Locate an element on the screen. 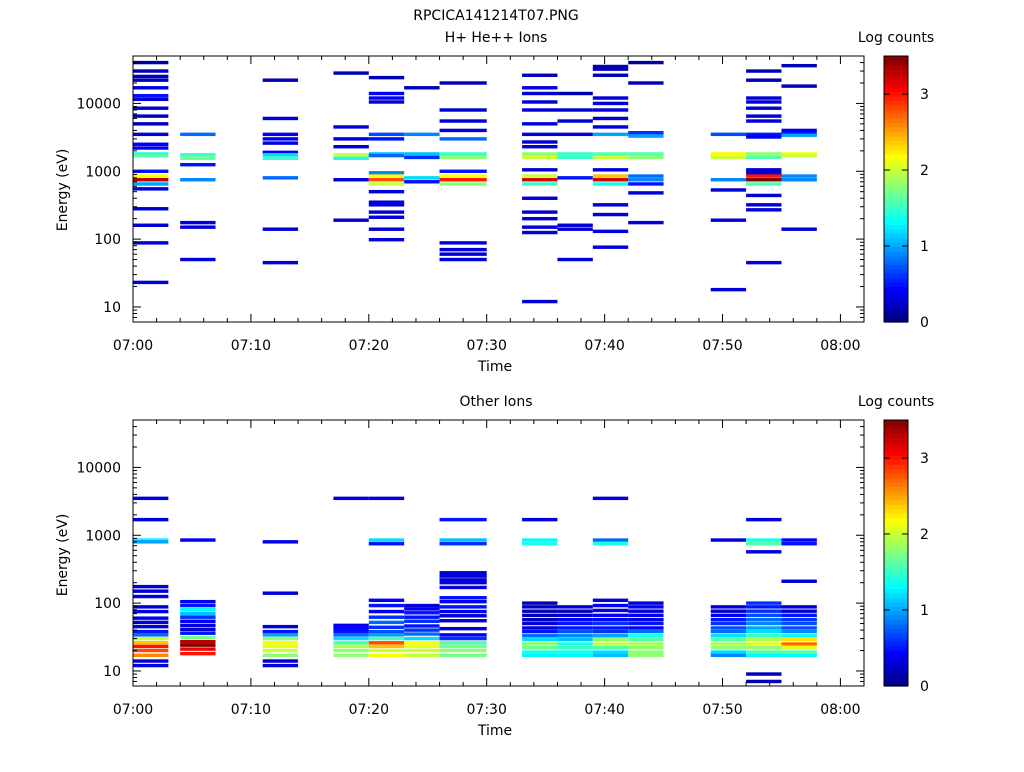 Image resolution: width=1024 pixels, height=772 pixels. panel-title: Other Ions is located at coordinates (495, 402).